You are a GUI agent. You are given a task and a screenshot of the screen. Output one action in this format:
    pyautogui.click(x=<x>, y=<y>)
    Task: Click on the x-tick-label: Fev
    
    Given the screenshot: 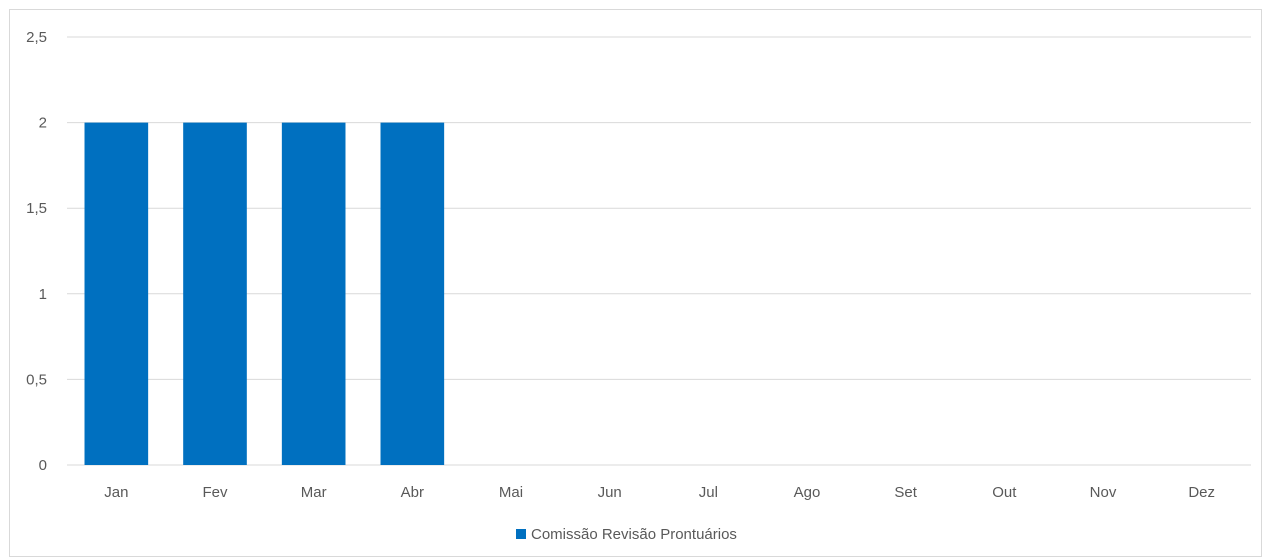 What is the action you would take?
    pyautogui.click(x=215, y=492)
    